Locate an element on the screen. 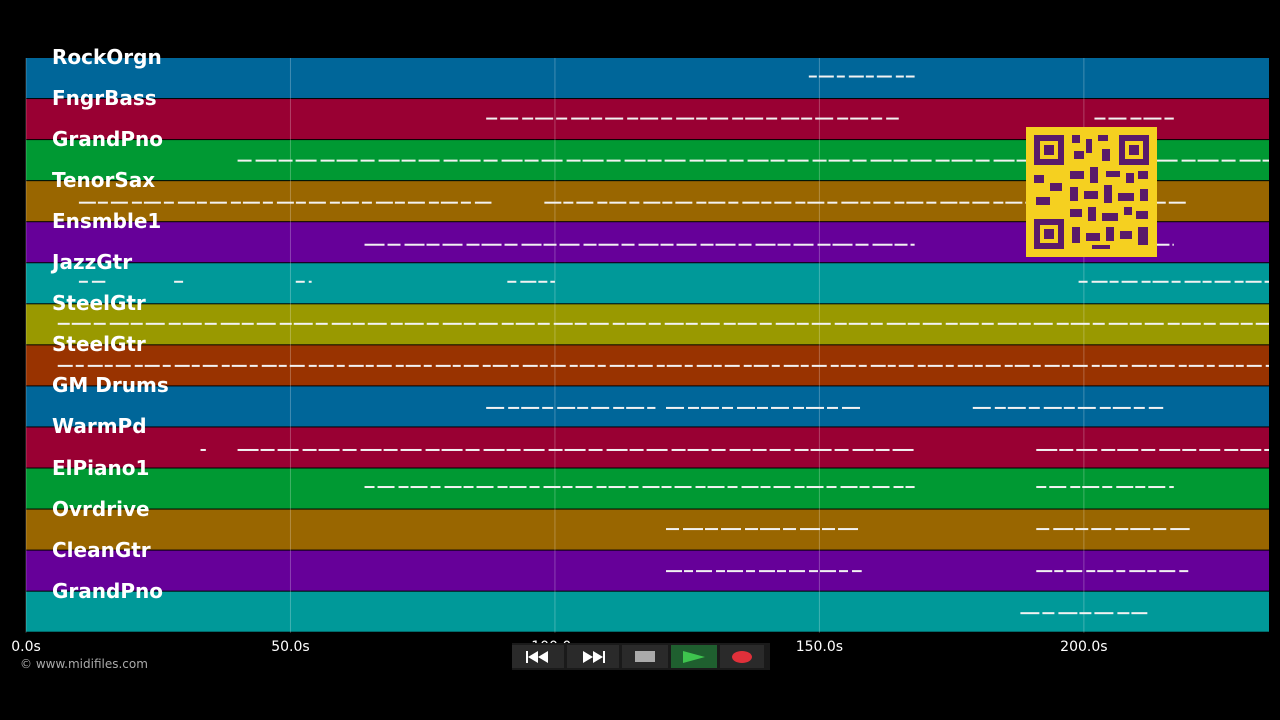 This screenshot has height=720, width=1280. record-icon is located at coordinates (742, 656).